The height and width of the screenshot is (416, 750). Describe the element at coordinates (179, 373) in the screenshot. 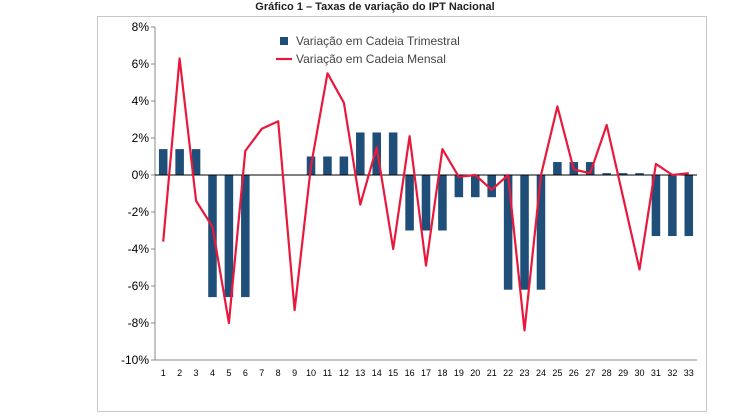

I see `x-tick-label: 2` at that location.